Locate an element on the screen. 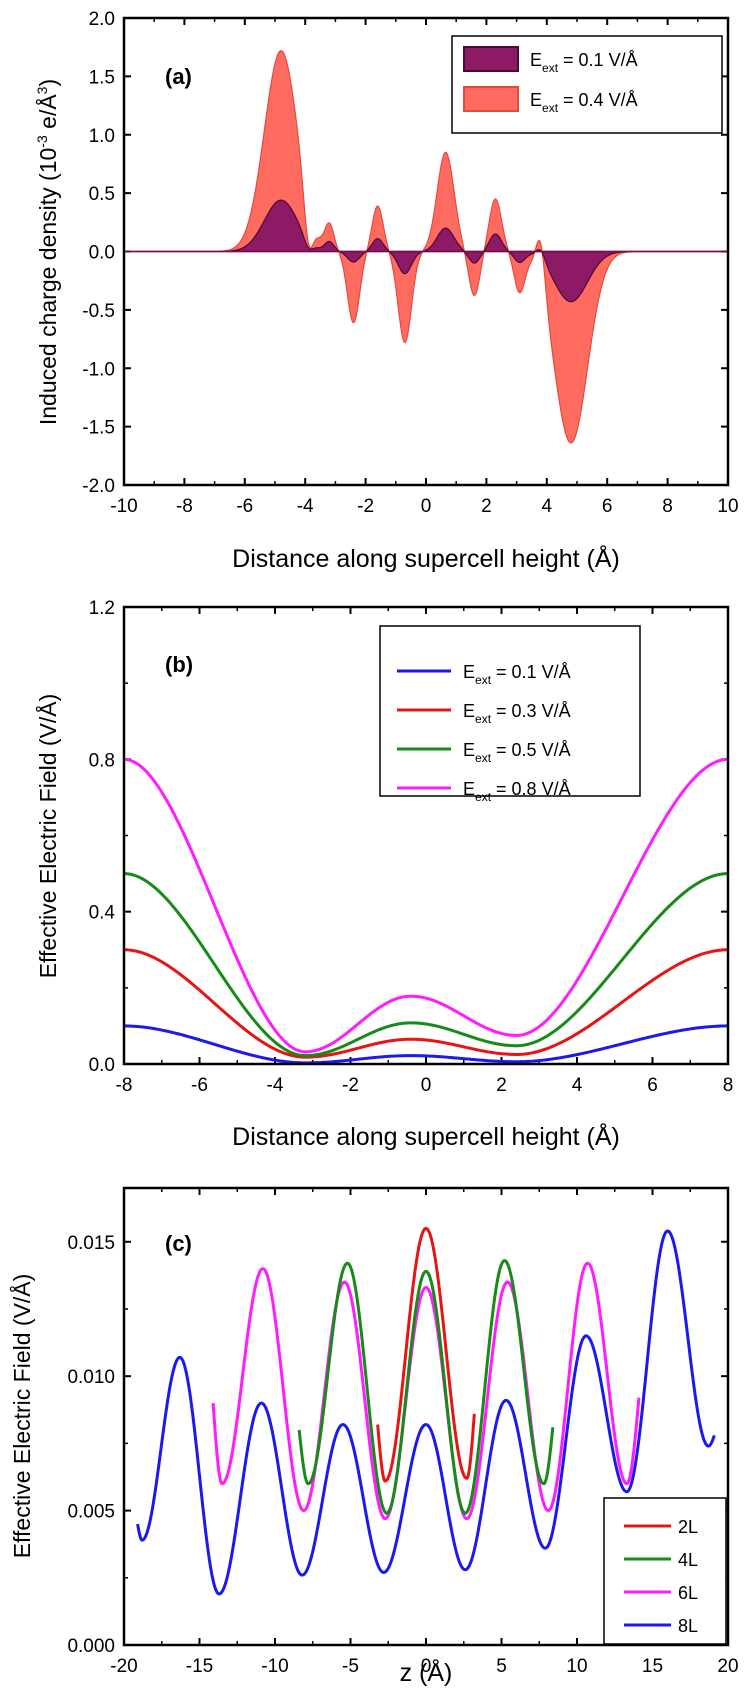  legend-entry-4L: 4L is located at coordinates (688, 1560).